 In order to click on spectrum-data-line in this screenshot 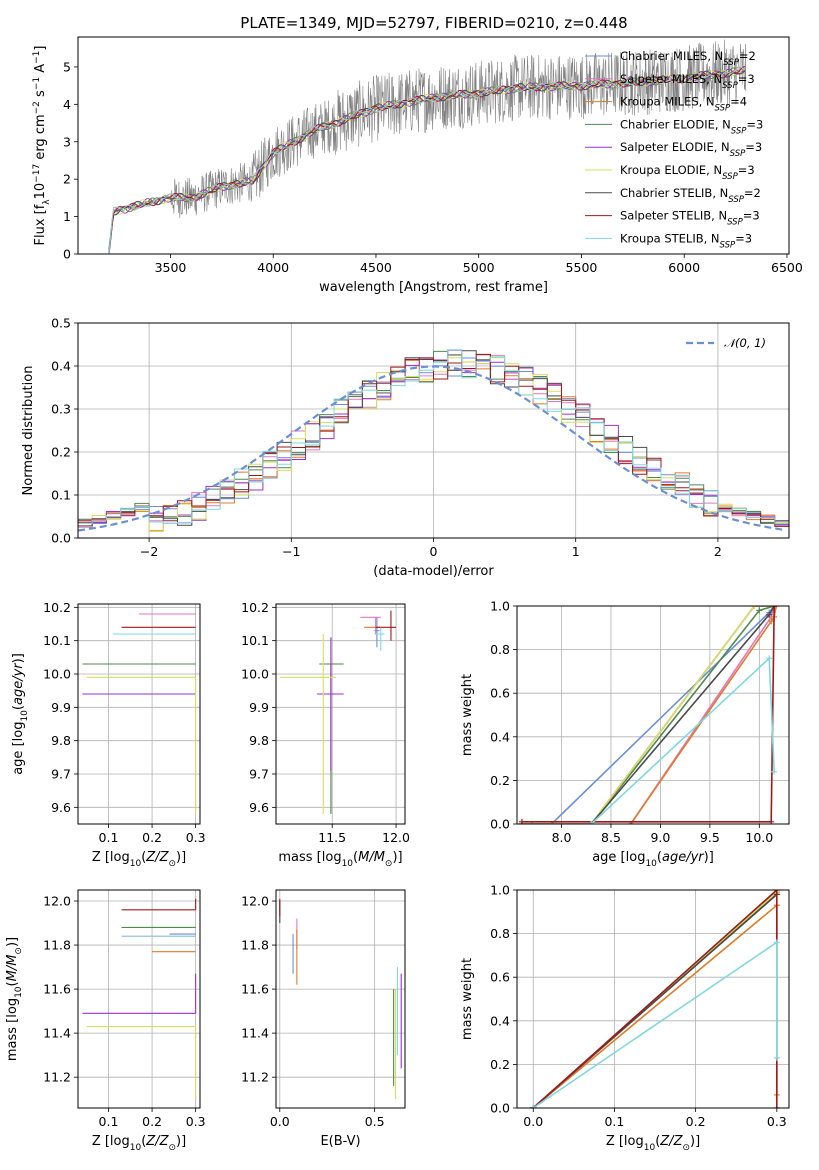, I will do `click(427, 146)`.